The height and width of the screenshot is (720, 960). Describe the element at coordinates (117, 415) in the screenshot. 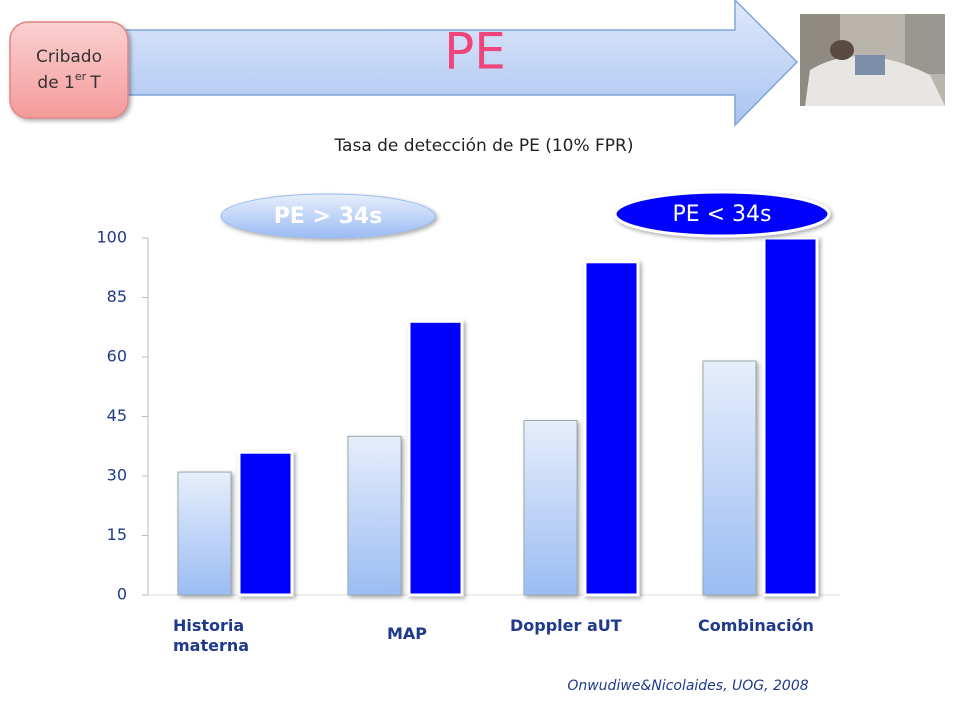

I see `y-tick-label: 45` at that location.